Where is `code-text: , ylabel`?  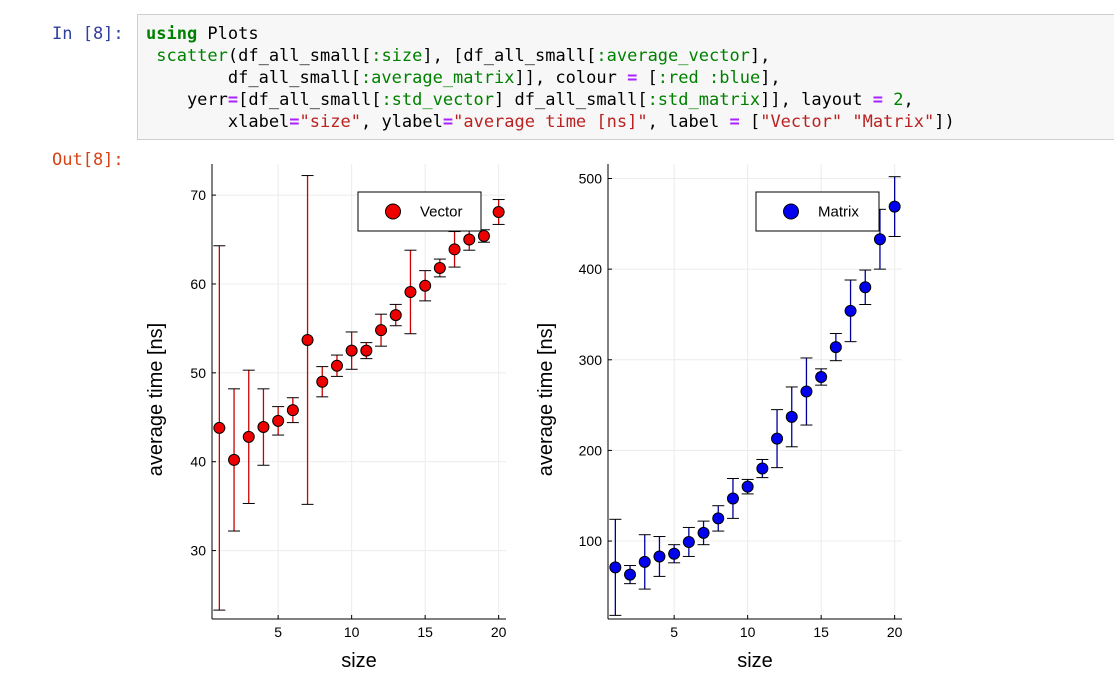 code-text: , ylabel is located at coordinates (401, 122).